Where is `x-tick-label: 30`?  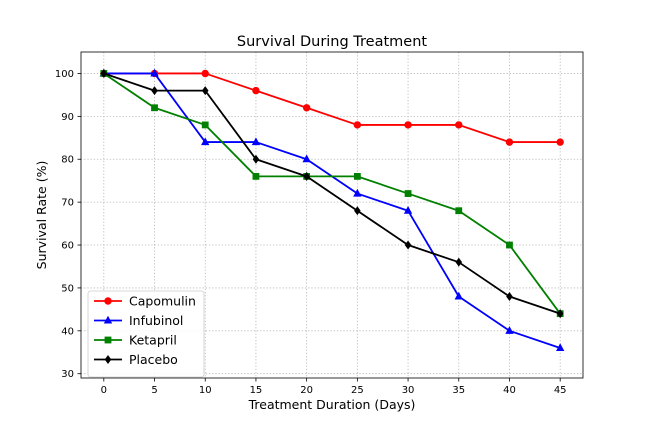 x-tick-label: 30 is located at coordinates (408, 390).